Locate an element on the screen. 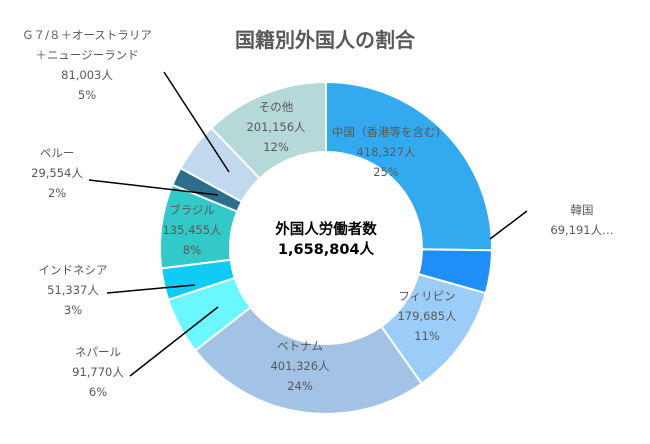 The height and width of the screenshot is (444, 650). slice-value-label-3: 401,326人 is located at coordinates (300, 366).